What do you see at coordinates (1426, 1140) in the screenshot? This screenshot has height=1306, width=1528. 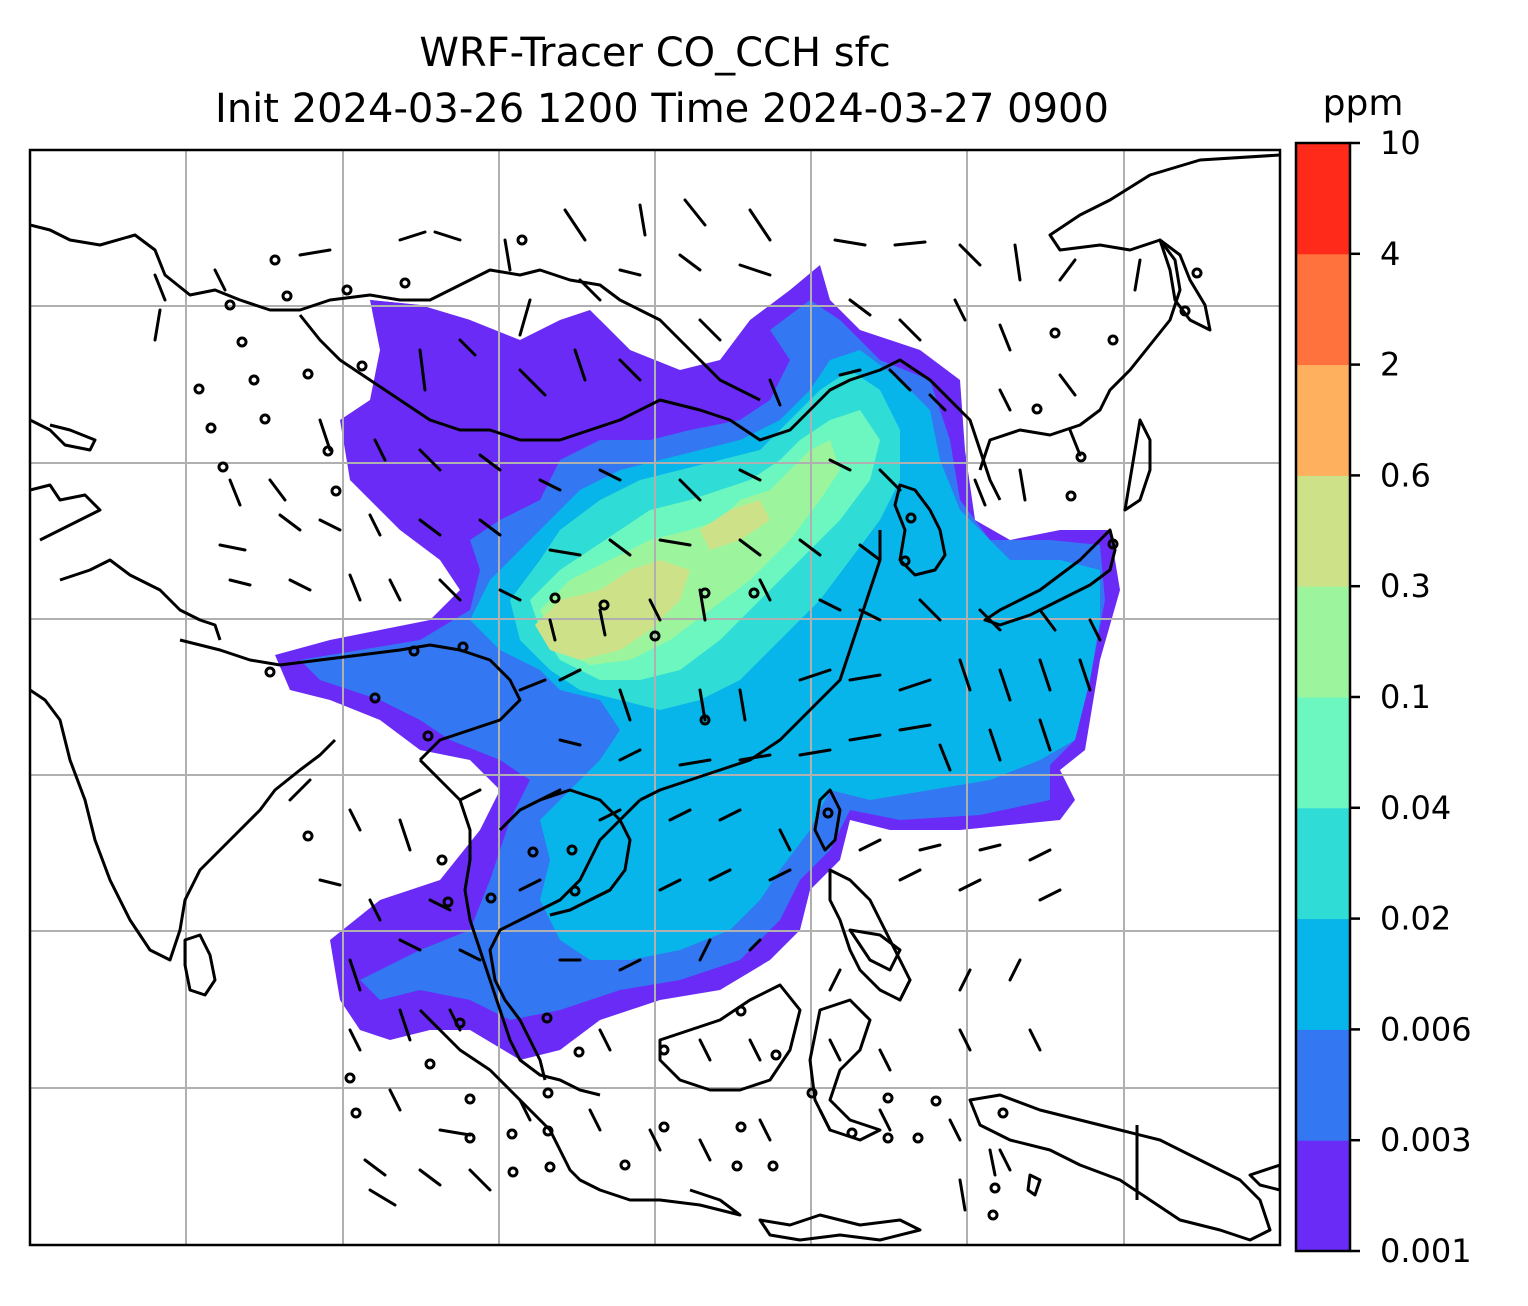 I see `colorbar-tick-label: 0.003` at bounding box center [1426, 1140].